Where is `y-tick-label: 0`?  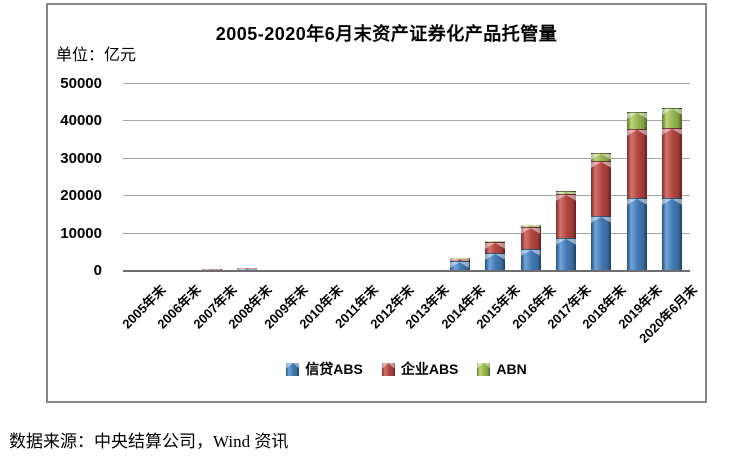 y-tick-label: 0 is located at coordinates (97, 270).